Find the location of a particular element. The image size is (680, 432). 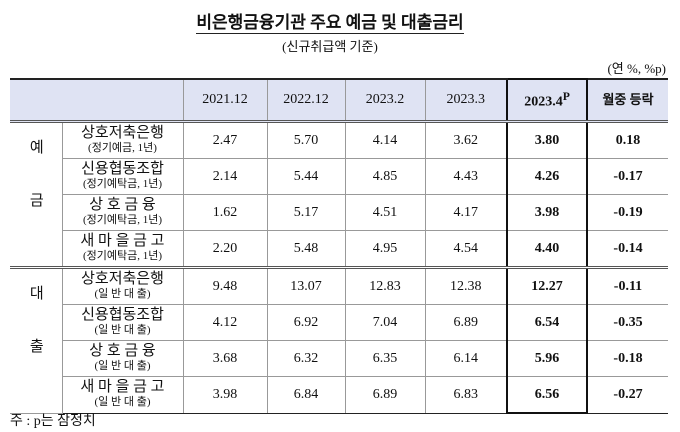

rate-cell: 4.40 is located at coordinates (547, 249).